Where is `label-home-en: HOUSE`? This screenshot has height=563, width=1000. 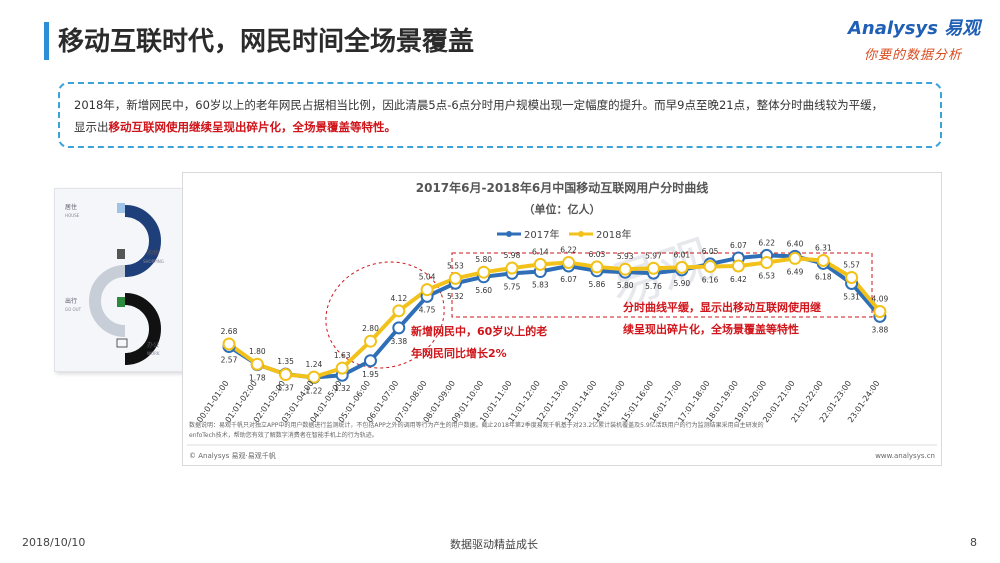 label-home-en: HOUSE is located at coordinates (72, 215).